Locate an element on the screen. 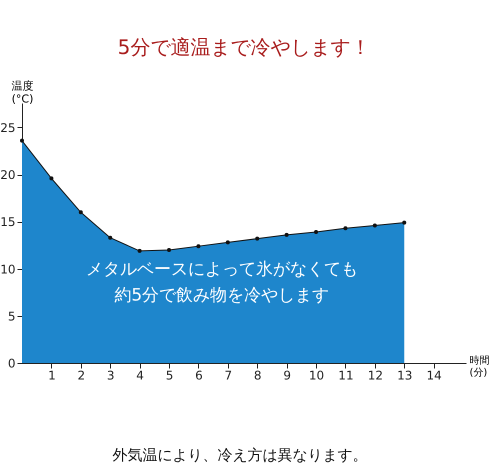  x-tick-label: 10 is located at coordinates (316, 375).